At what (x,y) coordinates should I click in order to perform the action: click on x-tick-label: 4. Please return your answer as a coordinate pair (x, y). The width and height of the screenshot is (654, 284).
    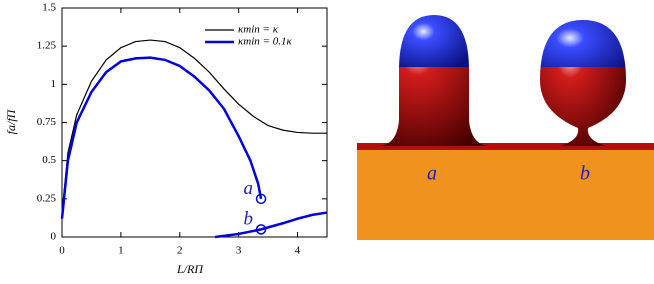
    Looking at the image, I should click on (298, 251).